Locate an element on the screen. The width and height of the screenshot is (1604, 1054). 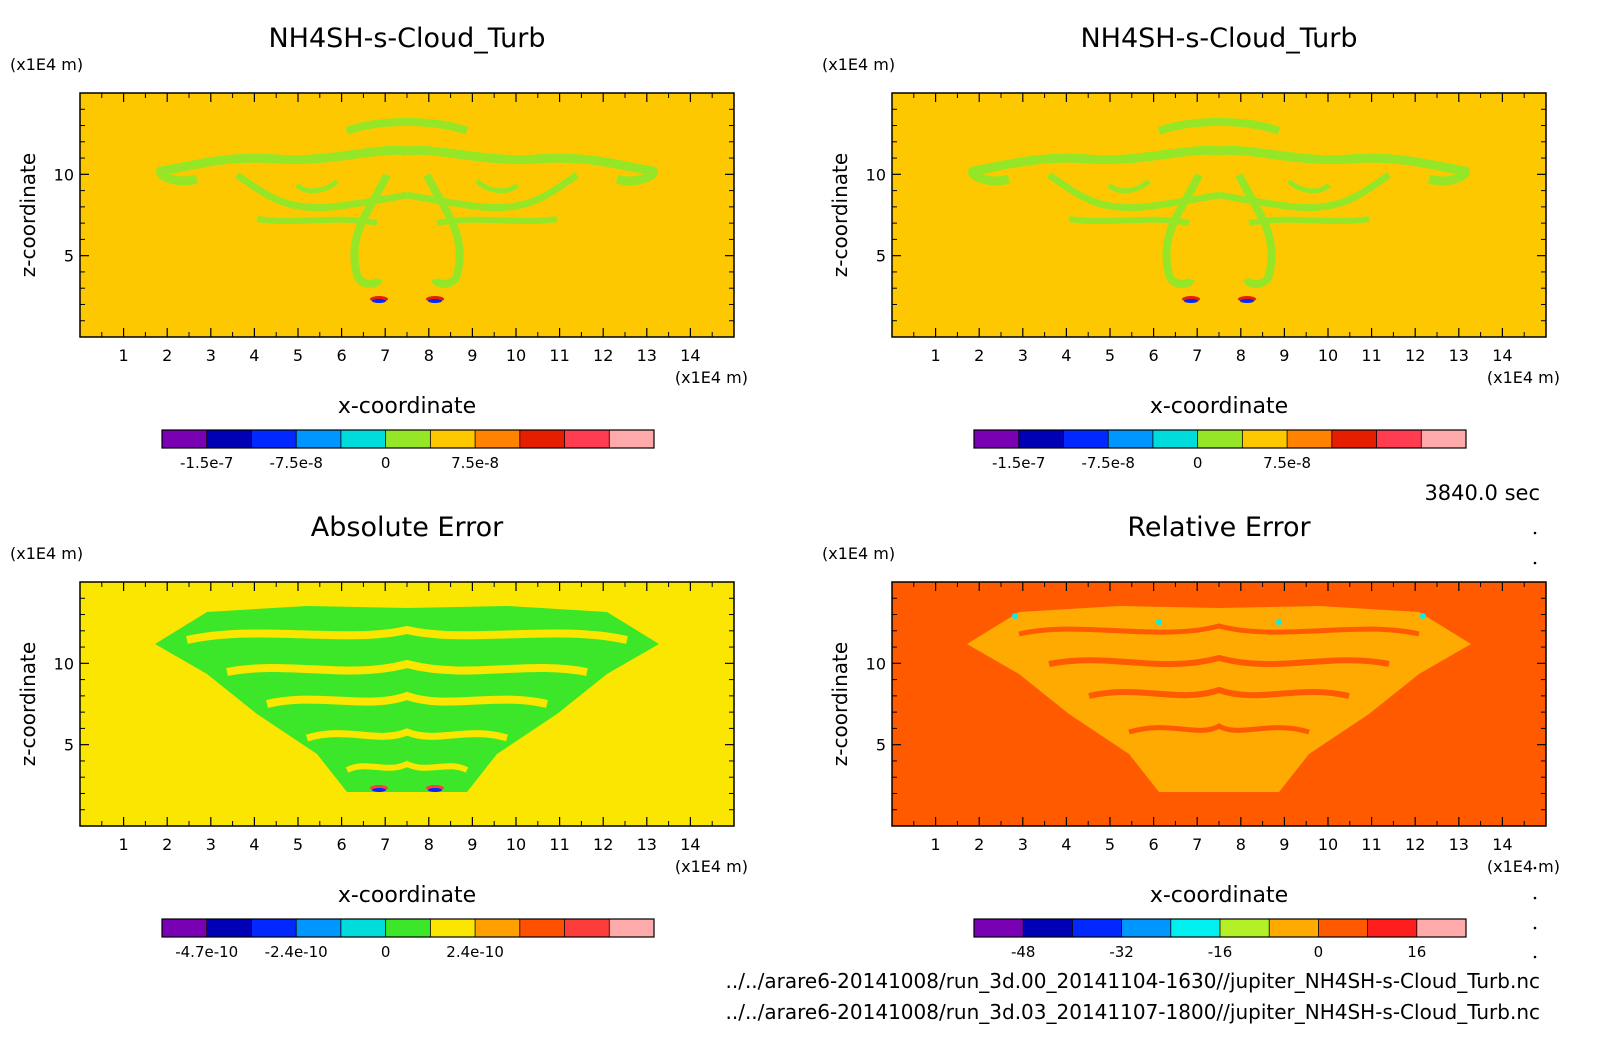
colorbar-label: -16 is located at coordinates (1220, 952).